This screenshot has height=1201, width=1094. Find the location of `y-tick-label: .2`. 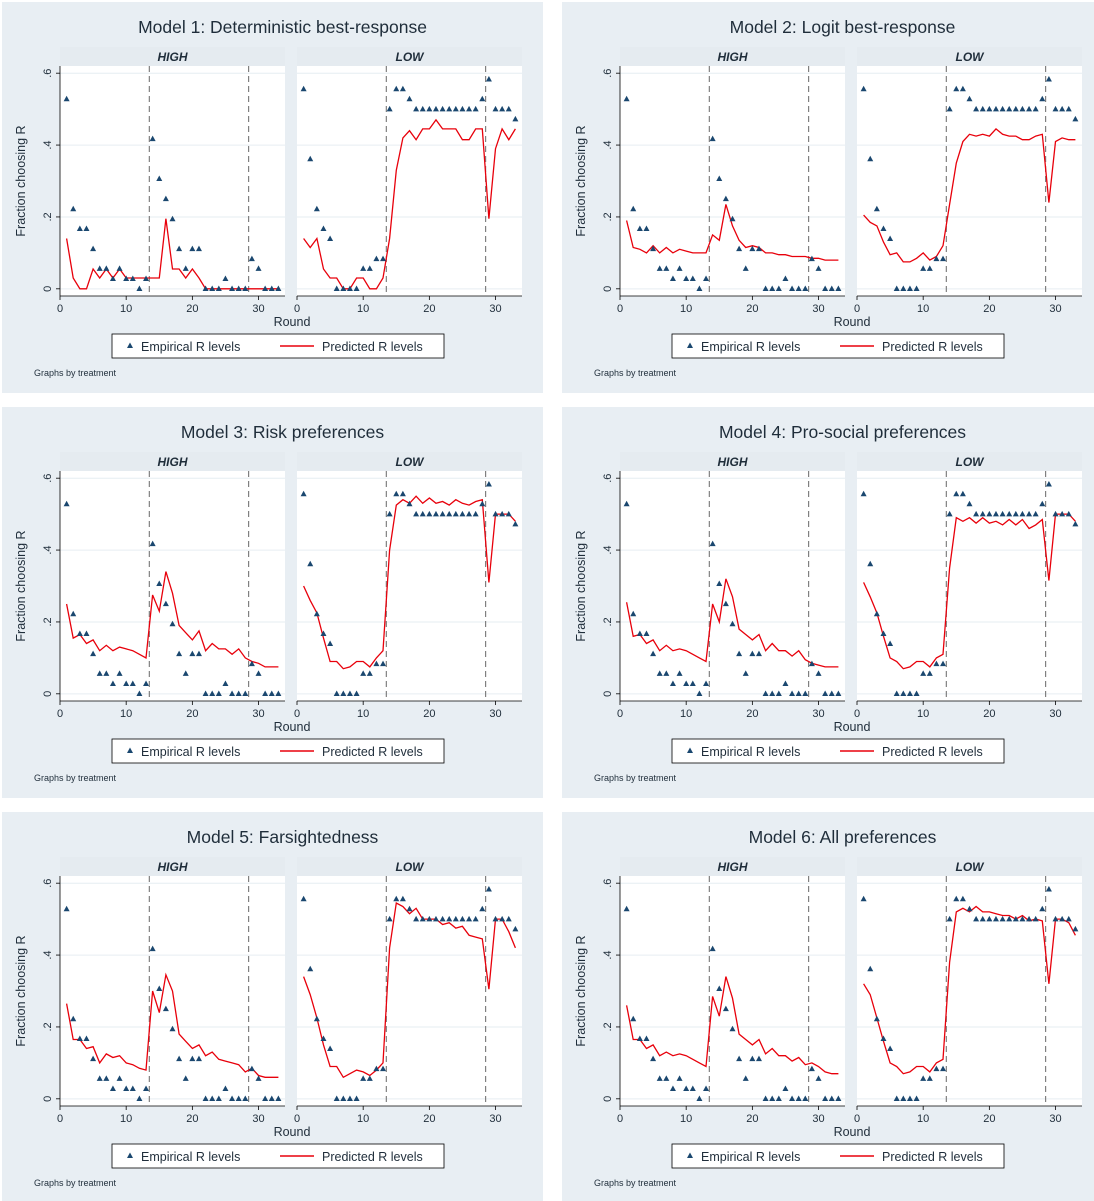

y-tick-label: .2 is located at coordinates (48, 621).